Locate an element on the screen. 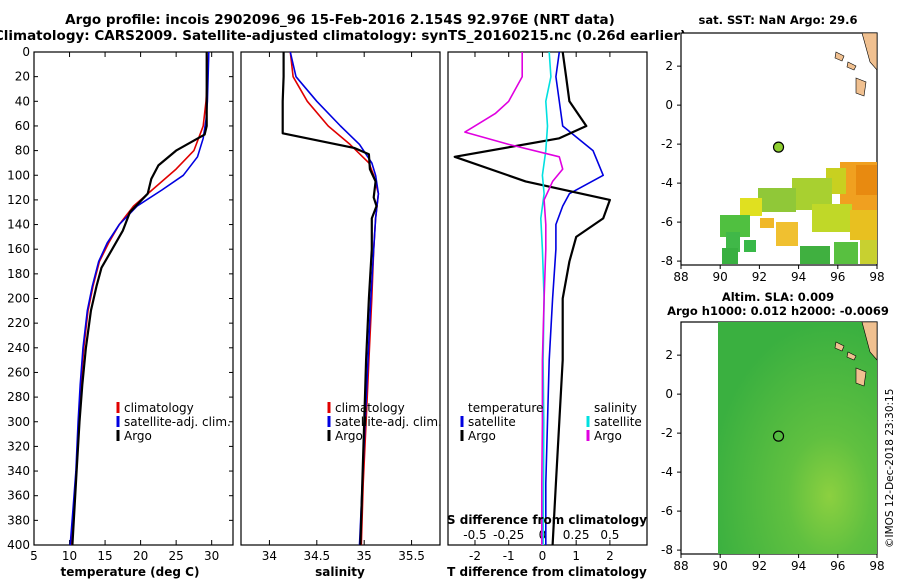 Image resolution: width=900 pixels, height=580 pixels. depth-tick-label: 20 is located at coordinates (22, 77).